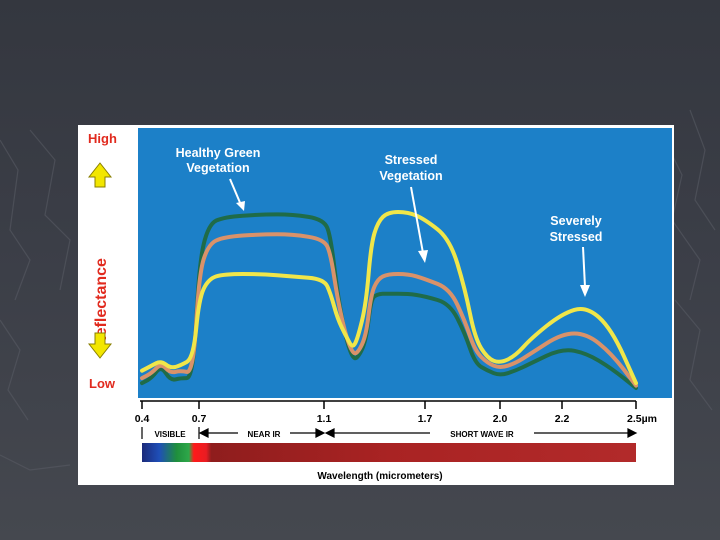  What do you see at coordinates (235, 192) in the screenshot?
I see `annotation-healthy-pointer` at bounding box center [235, 192].